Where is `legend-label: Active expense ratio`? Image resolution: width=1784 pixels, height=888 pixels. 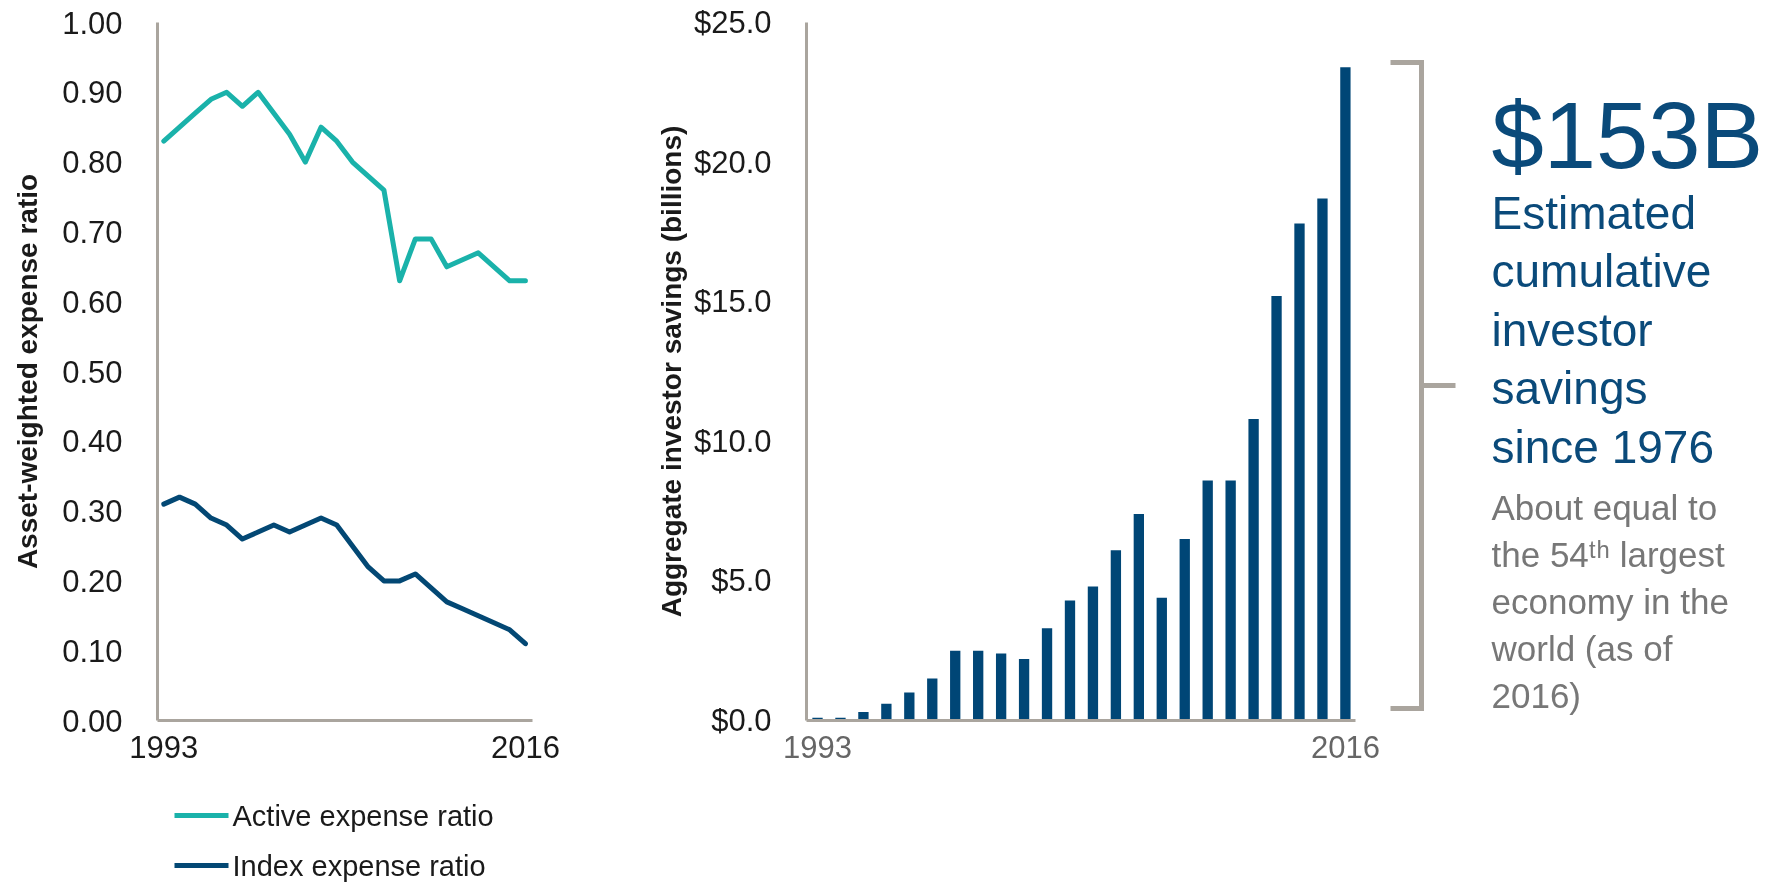 legend-label: Active expense ratio is located at coordinates (363, 815).